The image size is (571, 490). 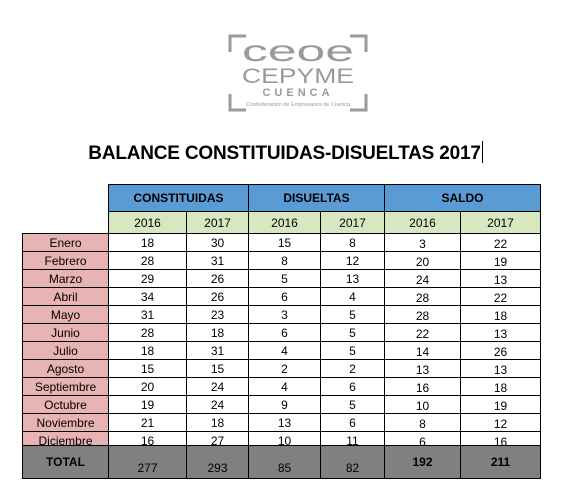 I want to click on month-label: Abril, so click(x=65, y=296).